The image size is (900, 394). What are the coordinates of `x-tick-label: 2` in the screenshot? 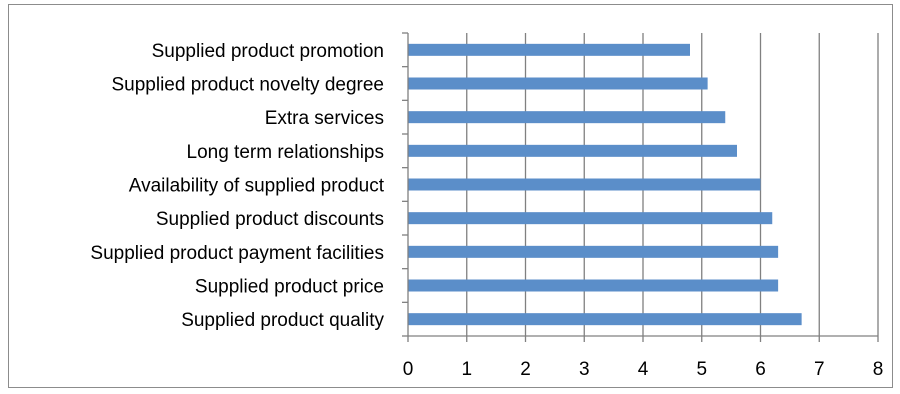 It's located at (525, 369).